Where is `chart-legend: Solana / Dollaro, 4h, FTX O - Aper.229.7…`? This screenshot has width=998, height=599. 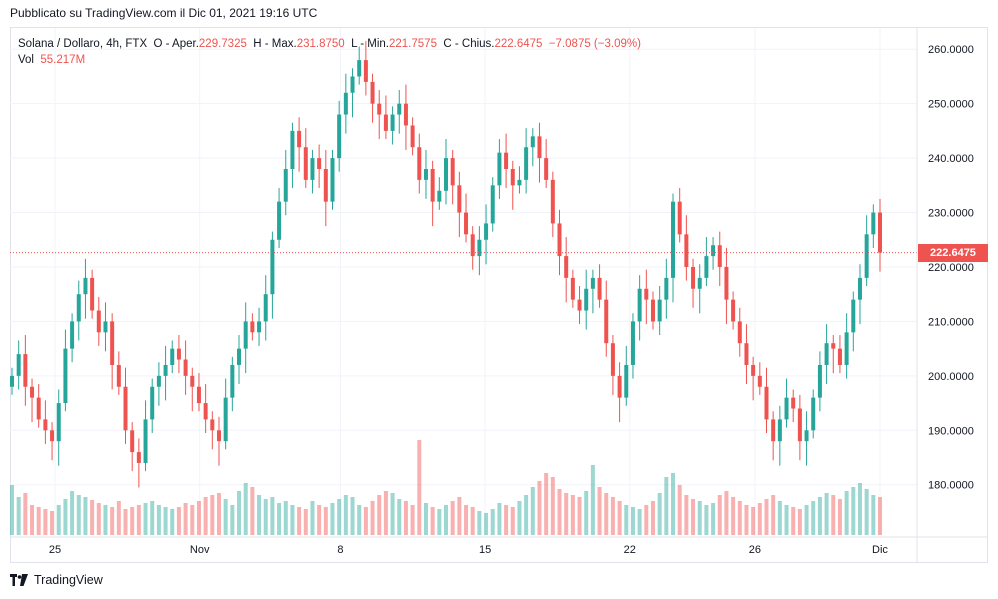 chart-legend: Solana / Dollaro, 4h, FTX O - Aper.229.7… is located at coordinates (329, 52).